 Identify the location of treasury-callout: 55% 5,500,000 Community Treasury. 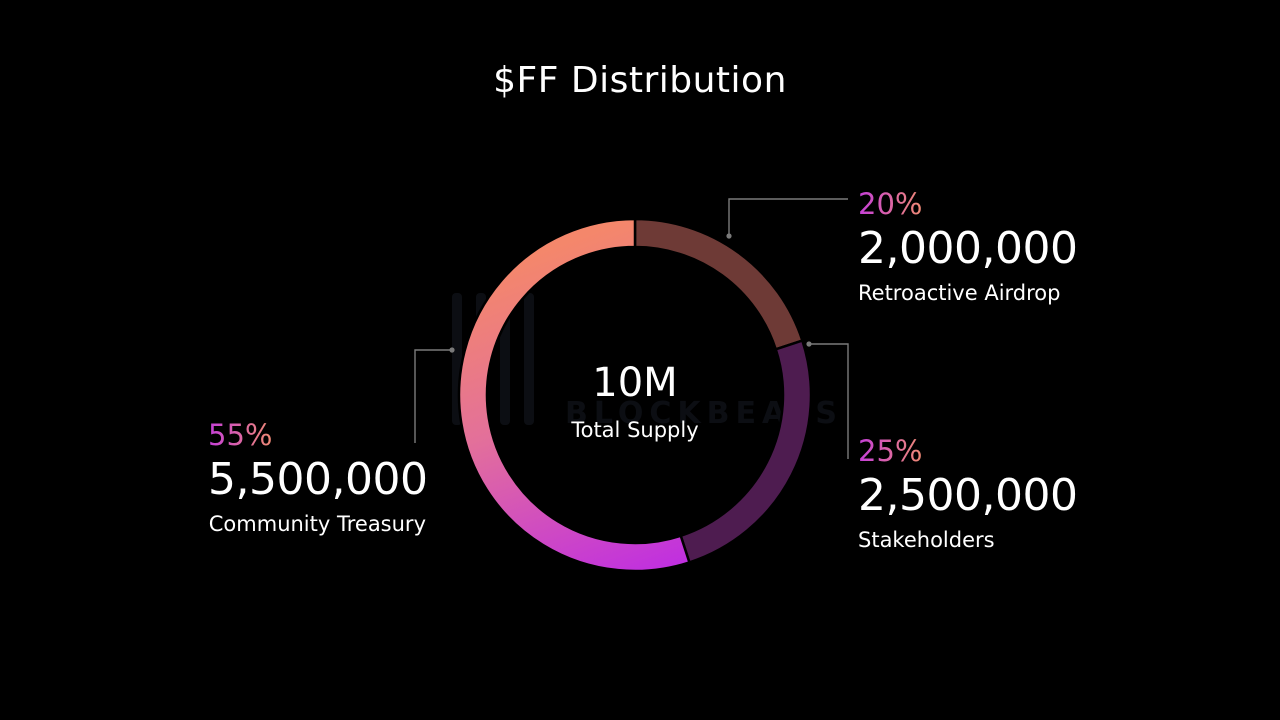
(299, 477).